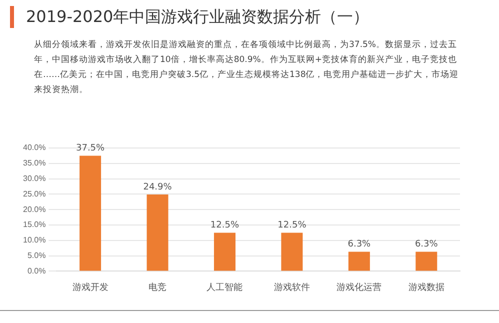 The image size is (499, 323). Describe the element at coordinates (34, 193) in the screenshot. I see `y-tick-label: 25.0%` at that location.